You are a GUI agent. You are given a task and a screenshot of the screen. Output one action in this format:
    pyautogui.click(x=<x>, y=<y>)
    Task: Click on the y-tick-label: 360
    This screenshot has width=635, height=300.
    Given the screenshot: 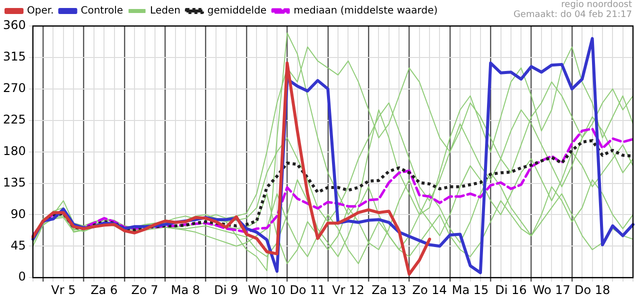 What is the action you would take?
    pyautogui.click(x=14, y=25)
    